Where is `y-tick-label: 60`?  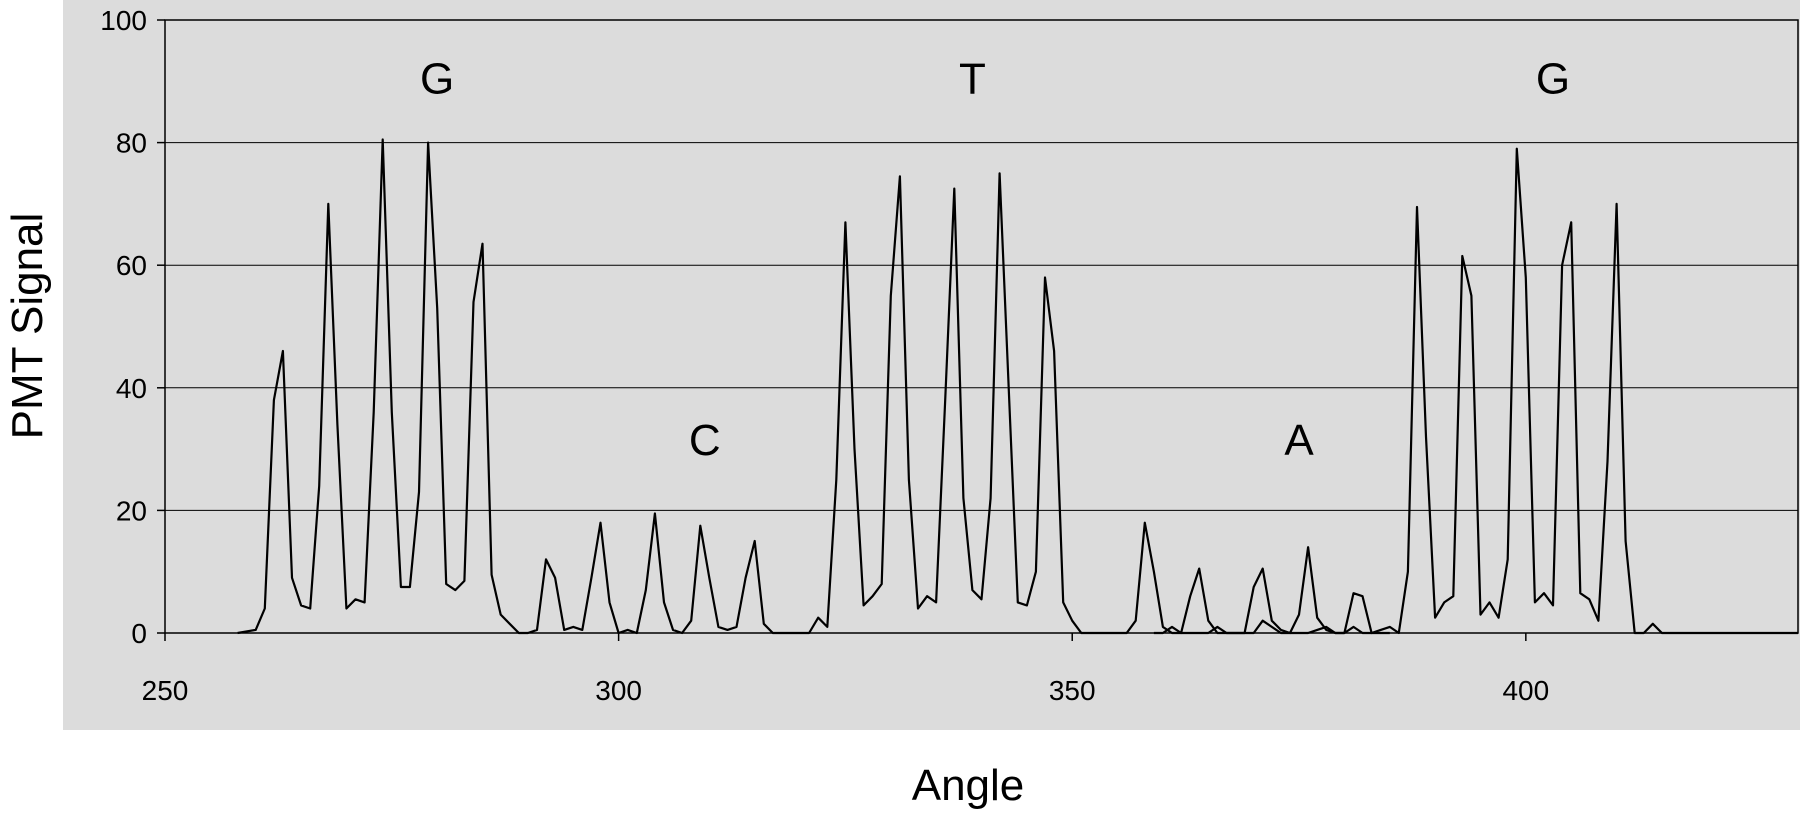
y-tick-label: 60 is located at coordinates (131, 265).